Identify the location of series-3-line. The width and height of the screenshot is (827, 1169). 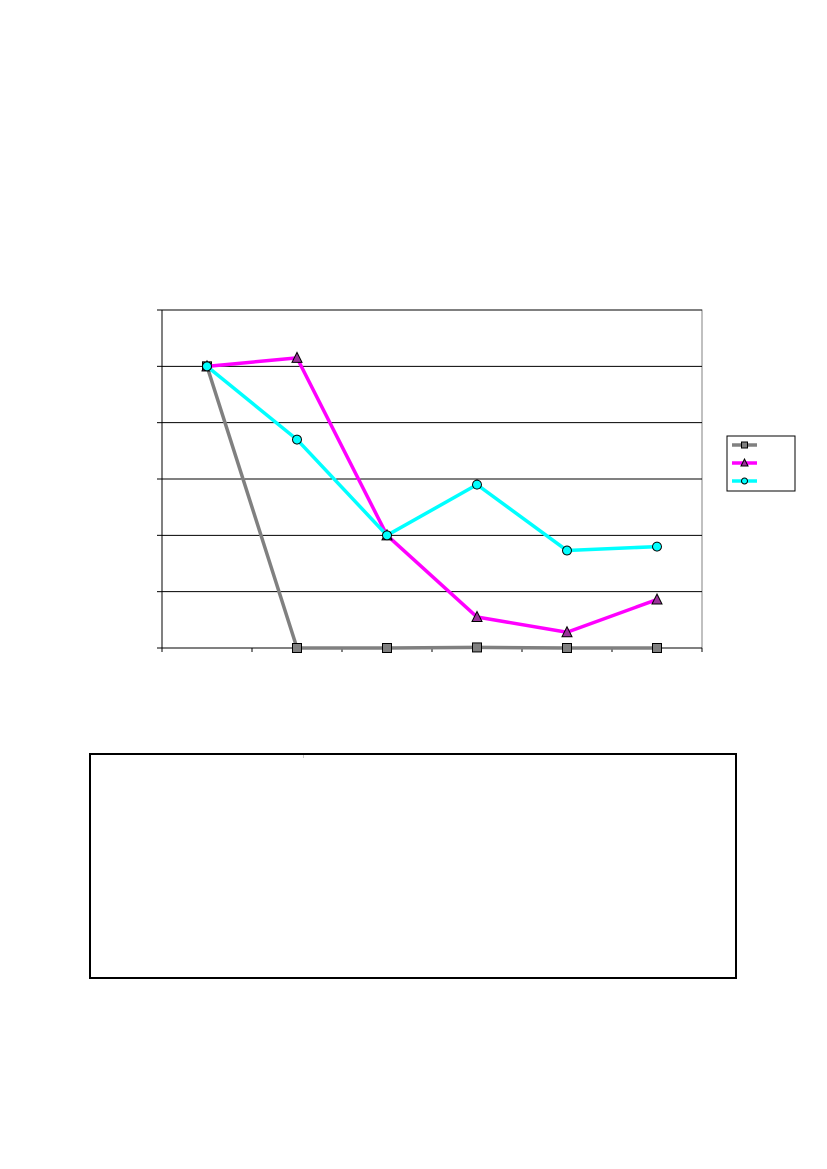
(431, 458).